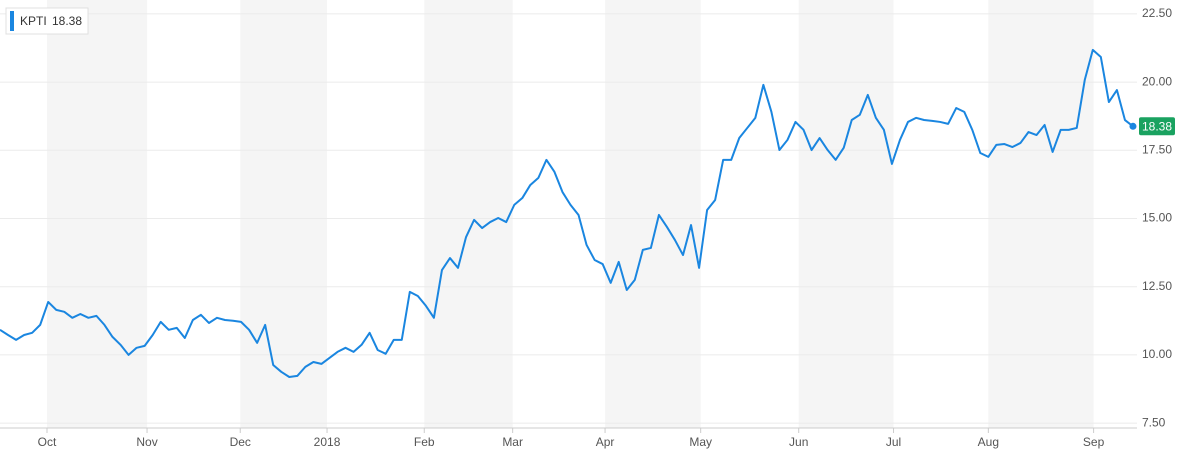 This screenshot has width=1190, height=458. I want to click on x-tick-label: Apr, so click(605, 442).